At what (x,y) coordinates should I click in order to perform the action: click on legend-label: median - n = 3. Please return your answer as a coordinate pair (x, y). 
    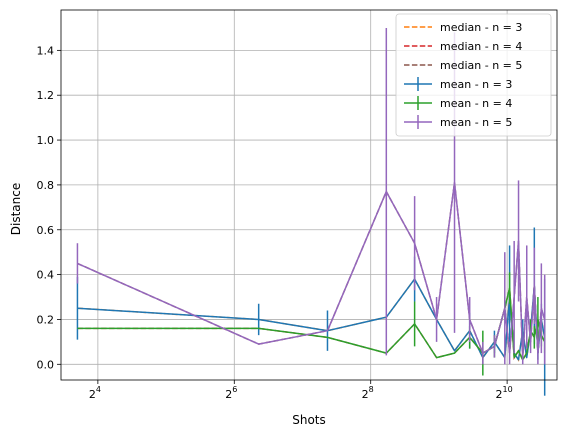
    Looking at the image, I should click on (481, 27).